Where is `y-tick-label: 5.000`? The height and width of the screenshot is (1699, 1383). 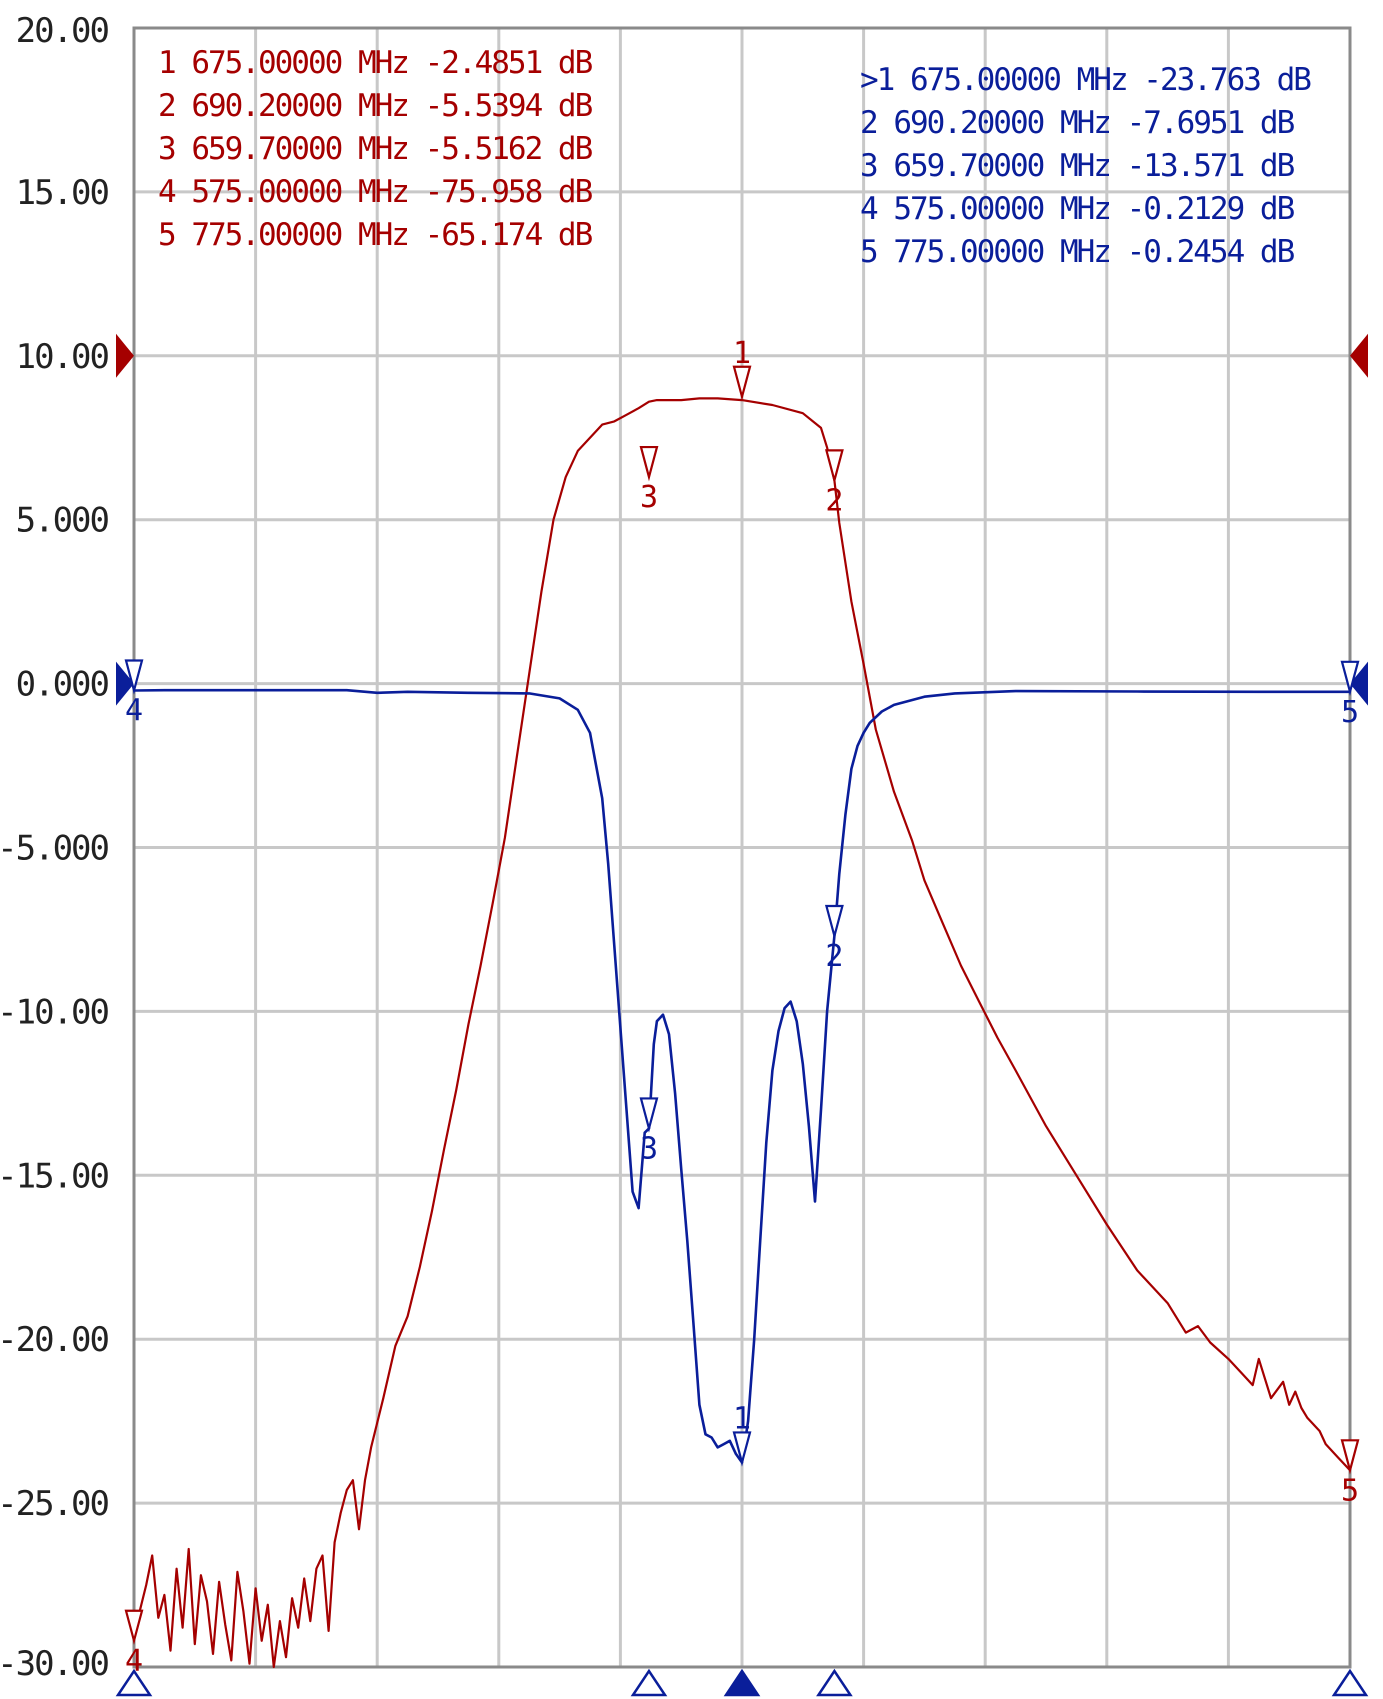 y-tick-label: 5.000 is located at coordinates (62, 521).